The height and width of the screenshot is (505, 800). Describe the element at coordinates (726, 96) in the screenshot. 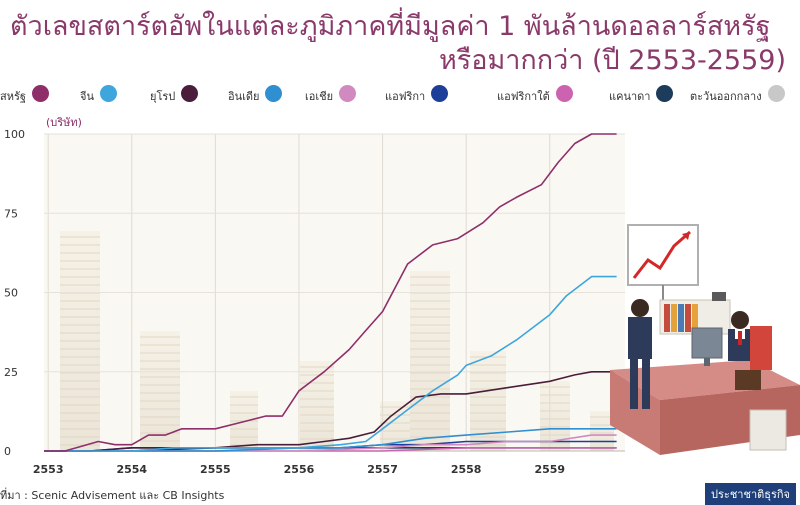

I see `legend-label: ตะวันออกกลาง` at that location.